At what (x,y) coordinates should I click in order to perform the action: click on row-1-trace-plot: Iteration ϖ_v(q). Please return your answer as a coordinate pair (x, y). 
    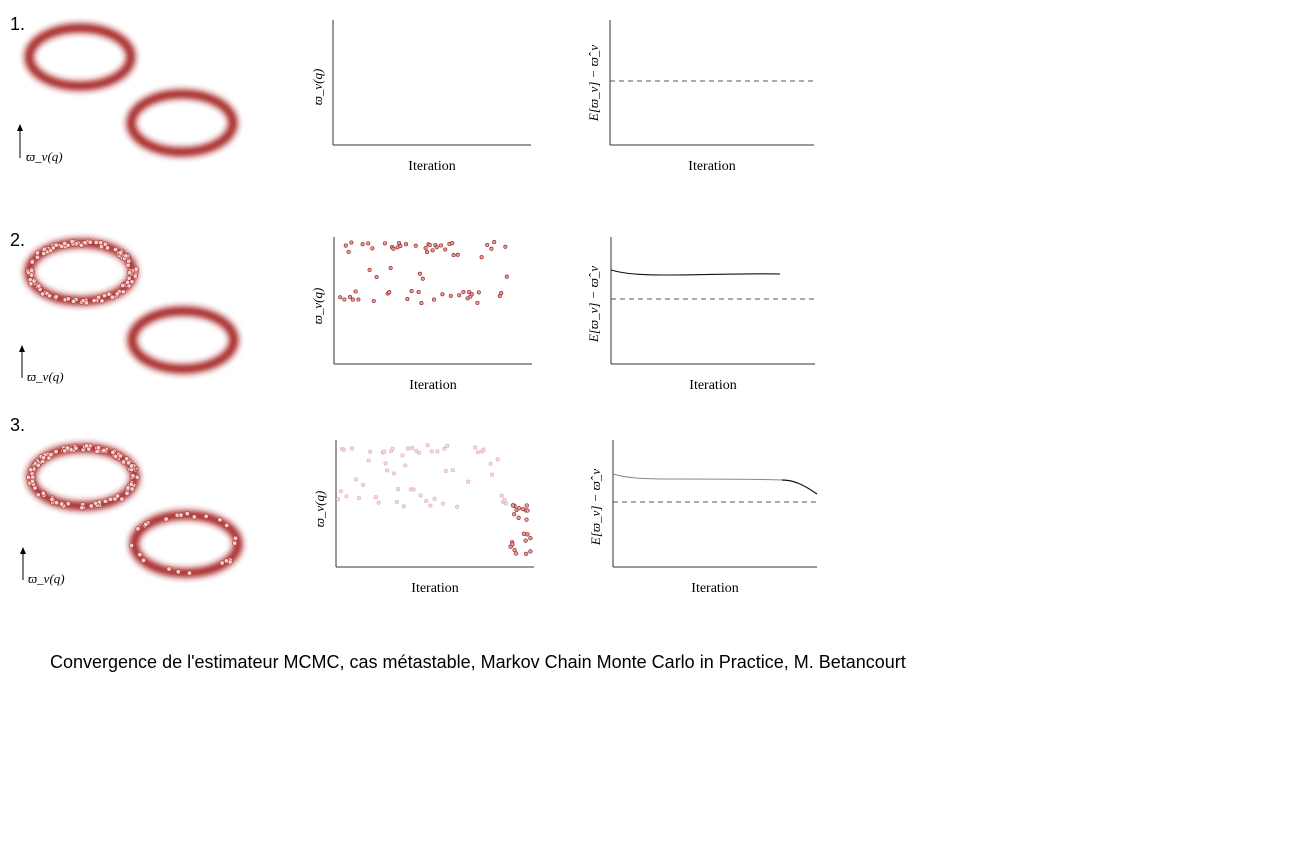
    Looking at the image, I should click on (425, 97).